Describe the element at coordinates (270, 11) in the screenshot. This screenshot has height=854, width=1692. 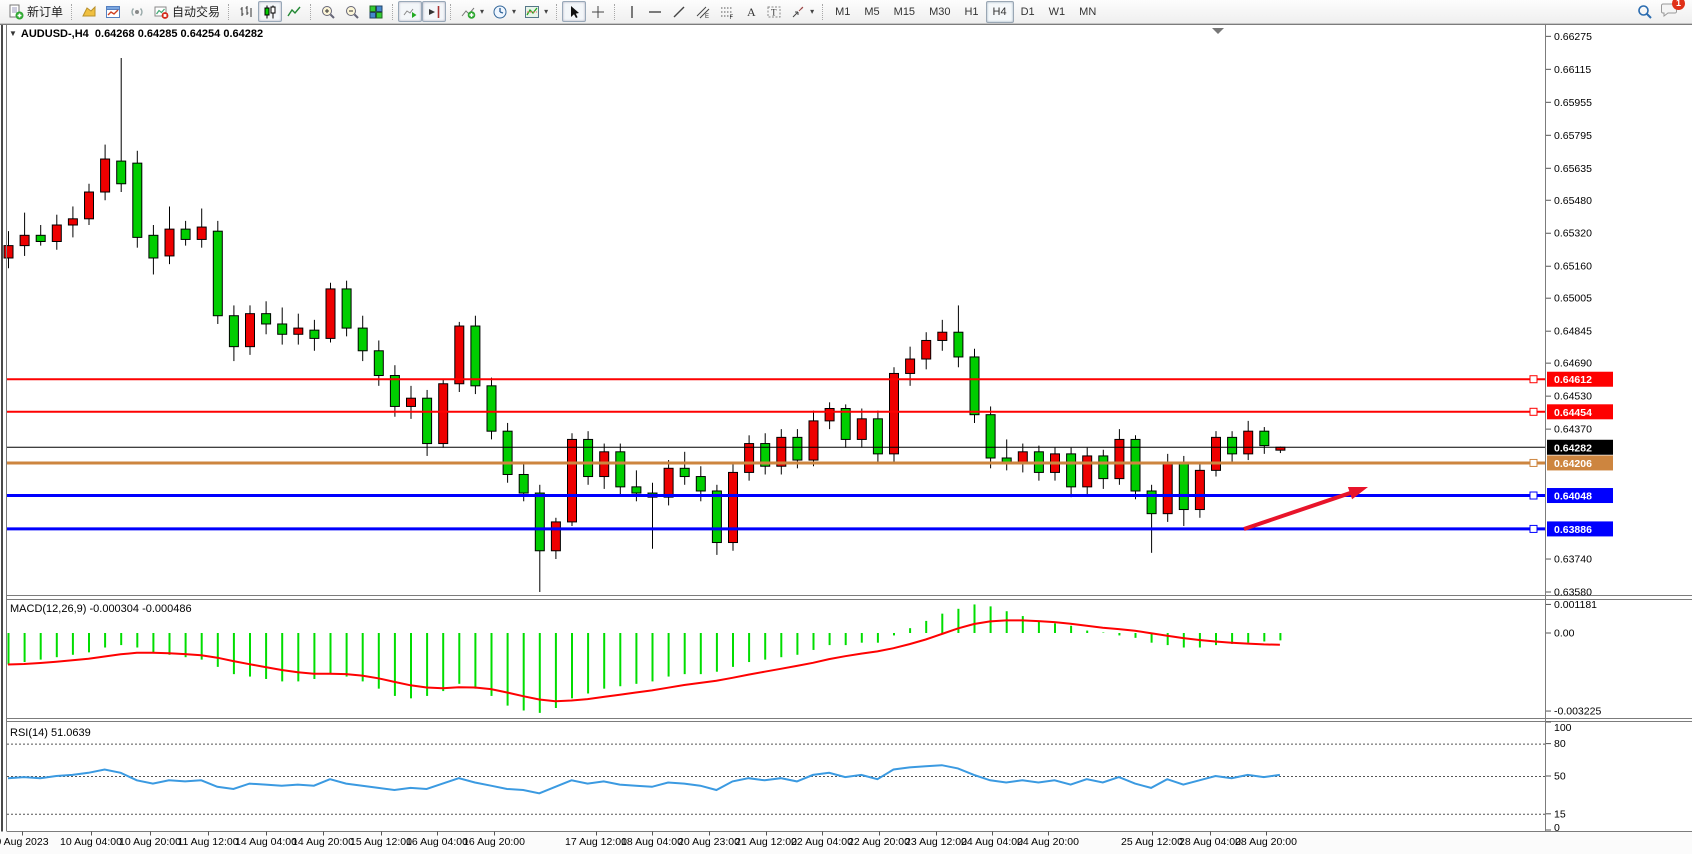
I see `candlestick-mode-button` at that location.